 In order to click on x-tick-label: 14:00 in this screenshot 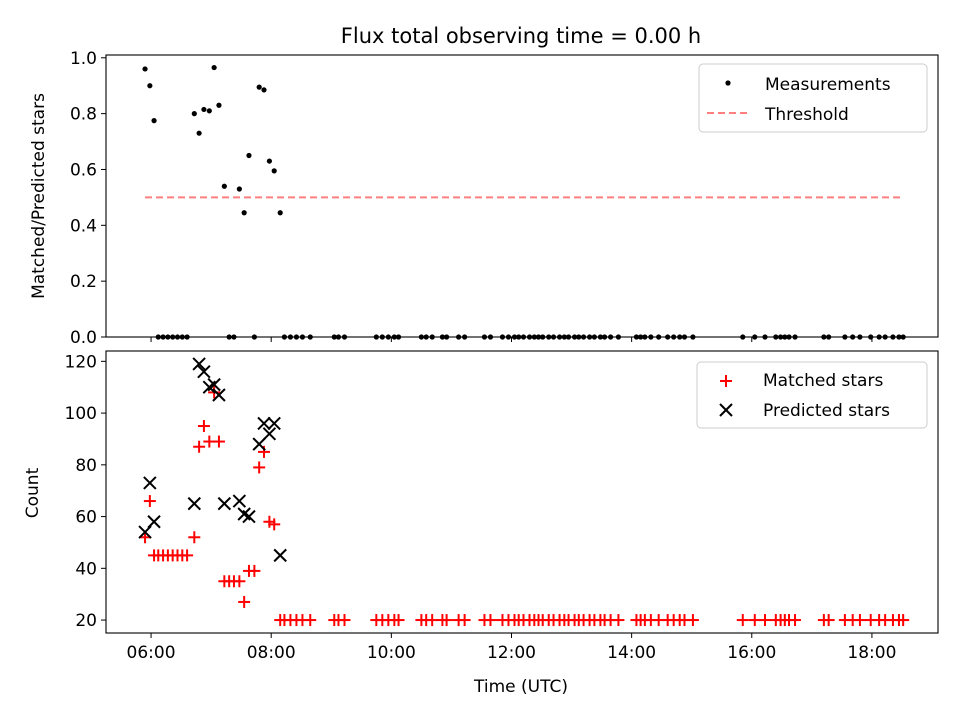, I will do `click(631, 653)`.